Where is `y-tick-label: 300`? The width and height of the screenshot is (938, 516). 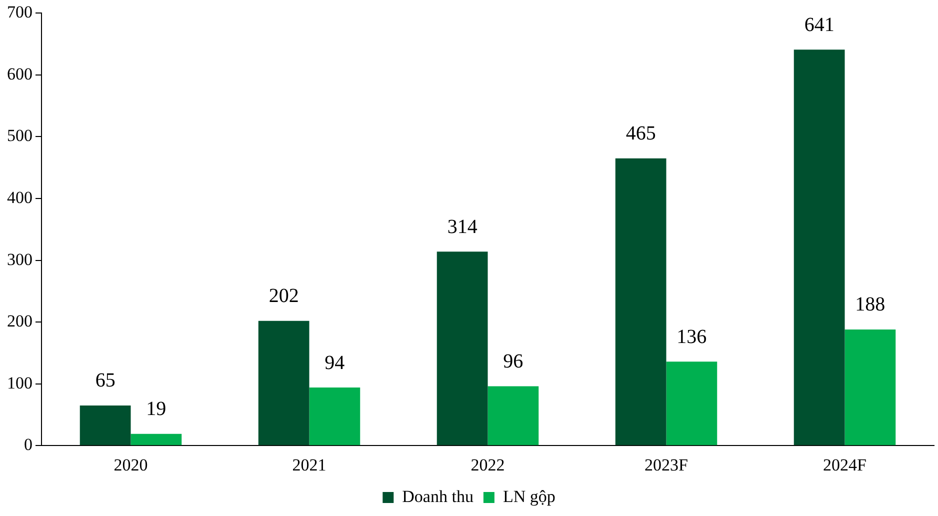
y-tick-label: 300 is located at coordinates (19, 259).